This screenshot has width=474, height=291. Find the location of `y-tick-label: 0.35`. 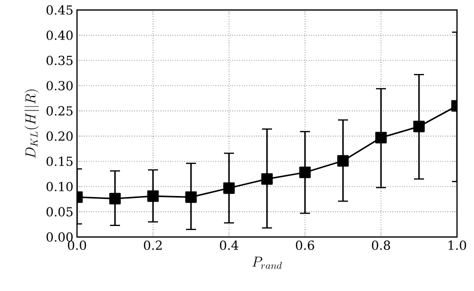

y-tick-label: 0.35 is located at coordinates (59, 61).